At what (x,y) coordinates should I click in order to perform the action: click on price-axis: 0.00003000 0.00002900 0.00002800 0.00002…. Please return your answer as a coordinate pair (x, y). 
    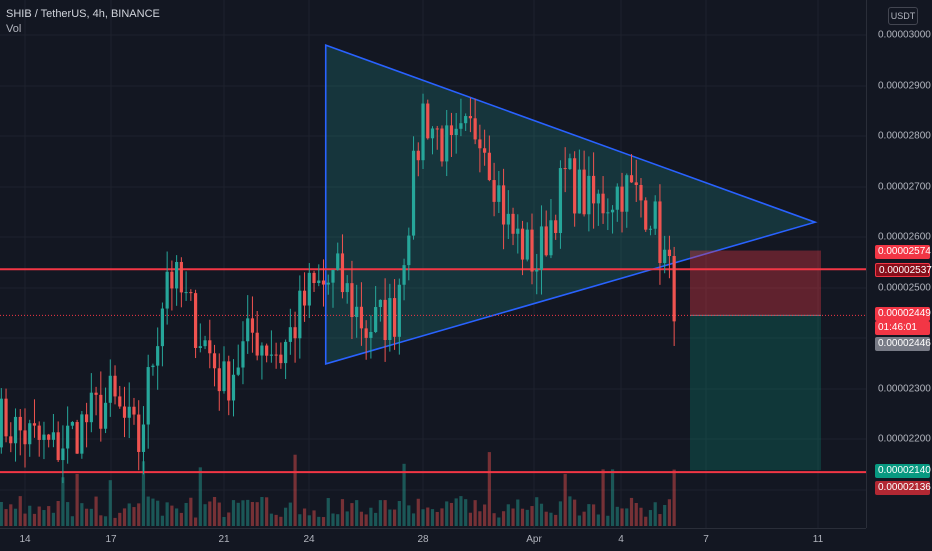
    Looking at the image, I should click on (899, 264).